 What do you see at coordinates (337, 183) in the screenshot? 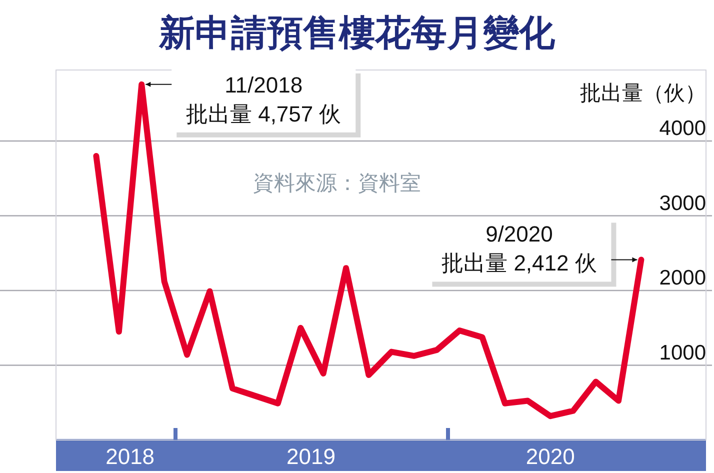
I see `annotation: 資料來源：資料室` at bounding box center [337, 183].